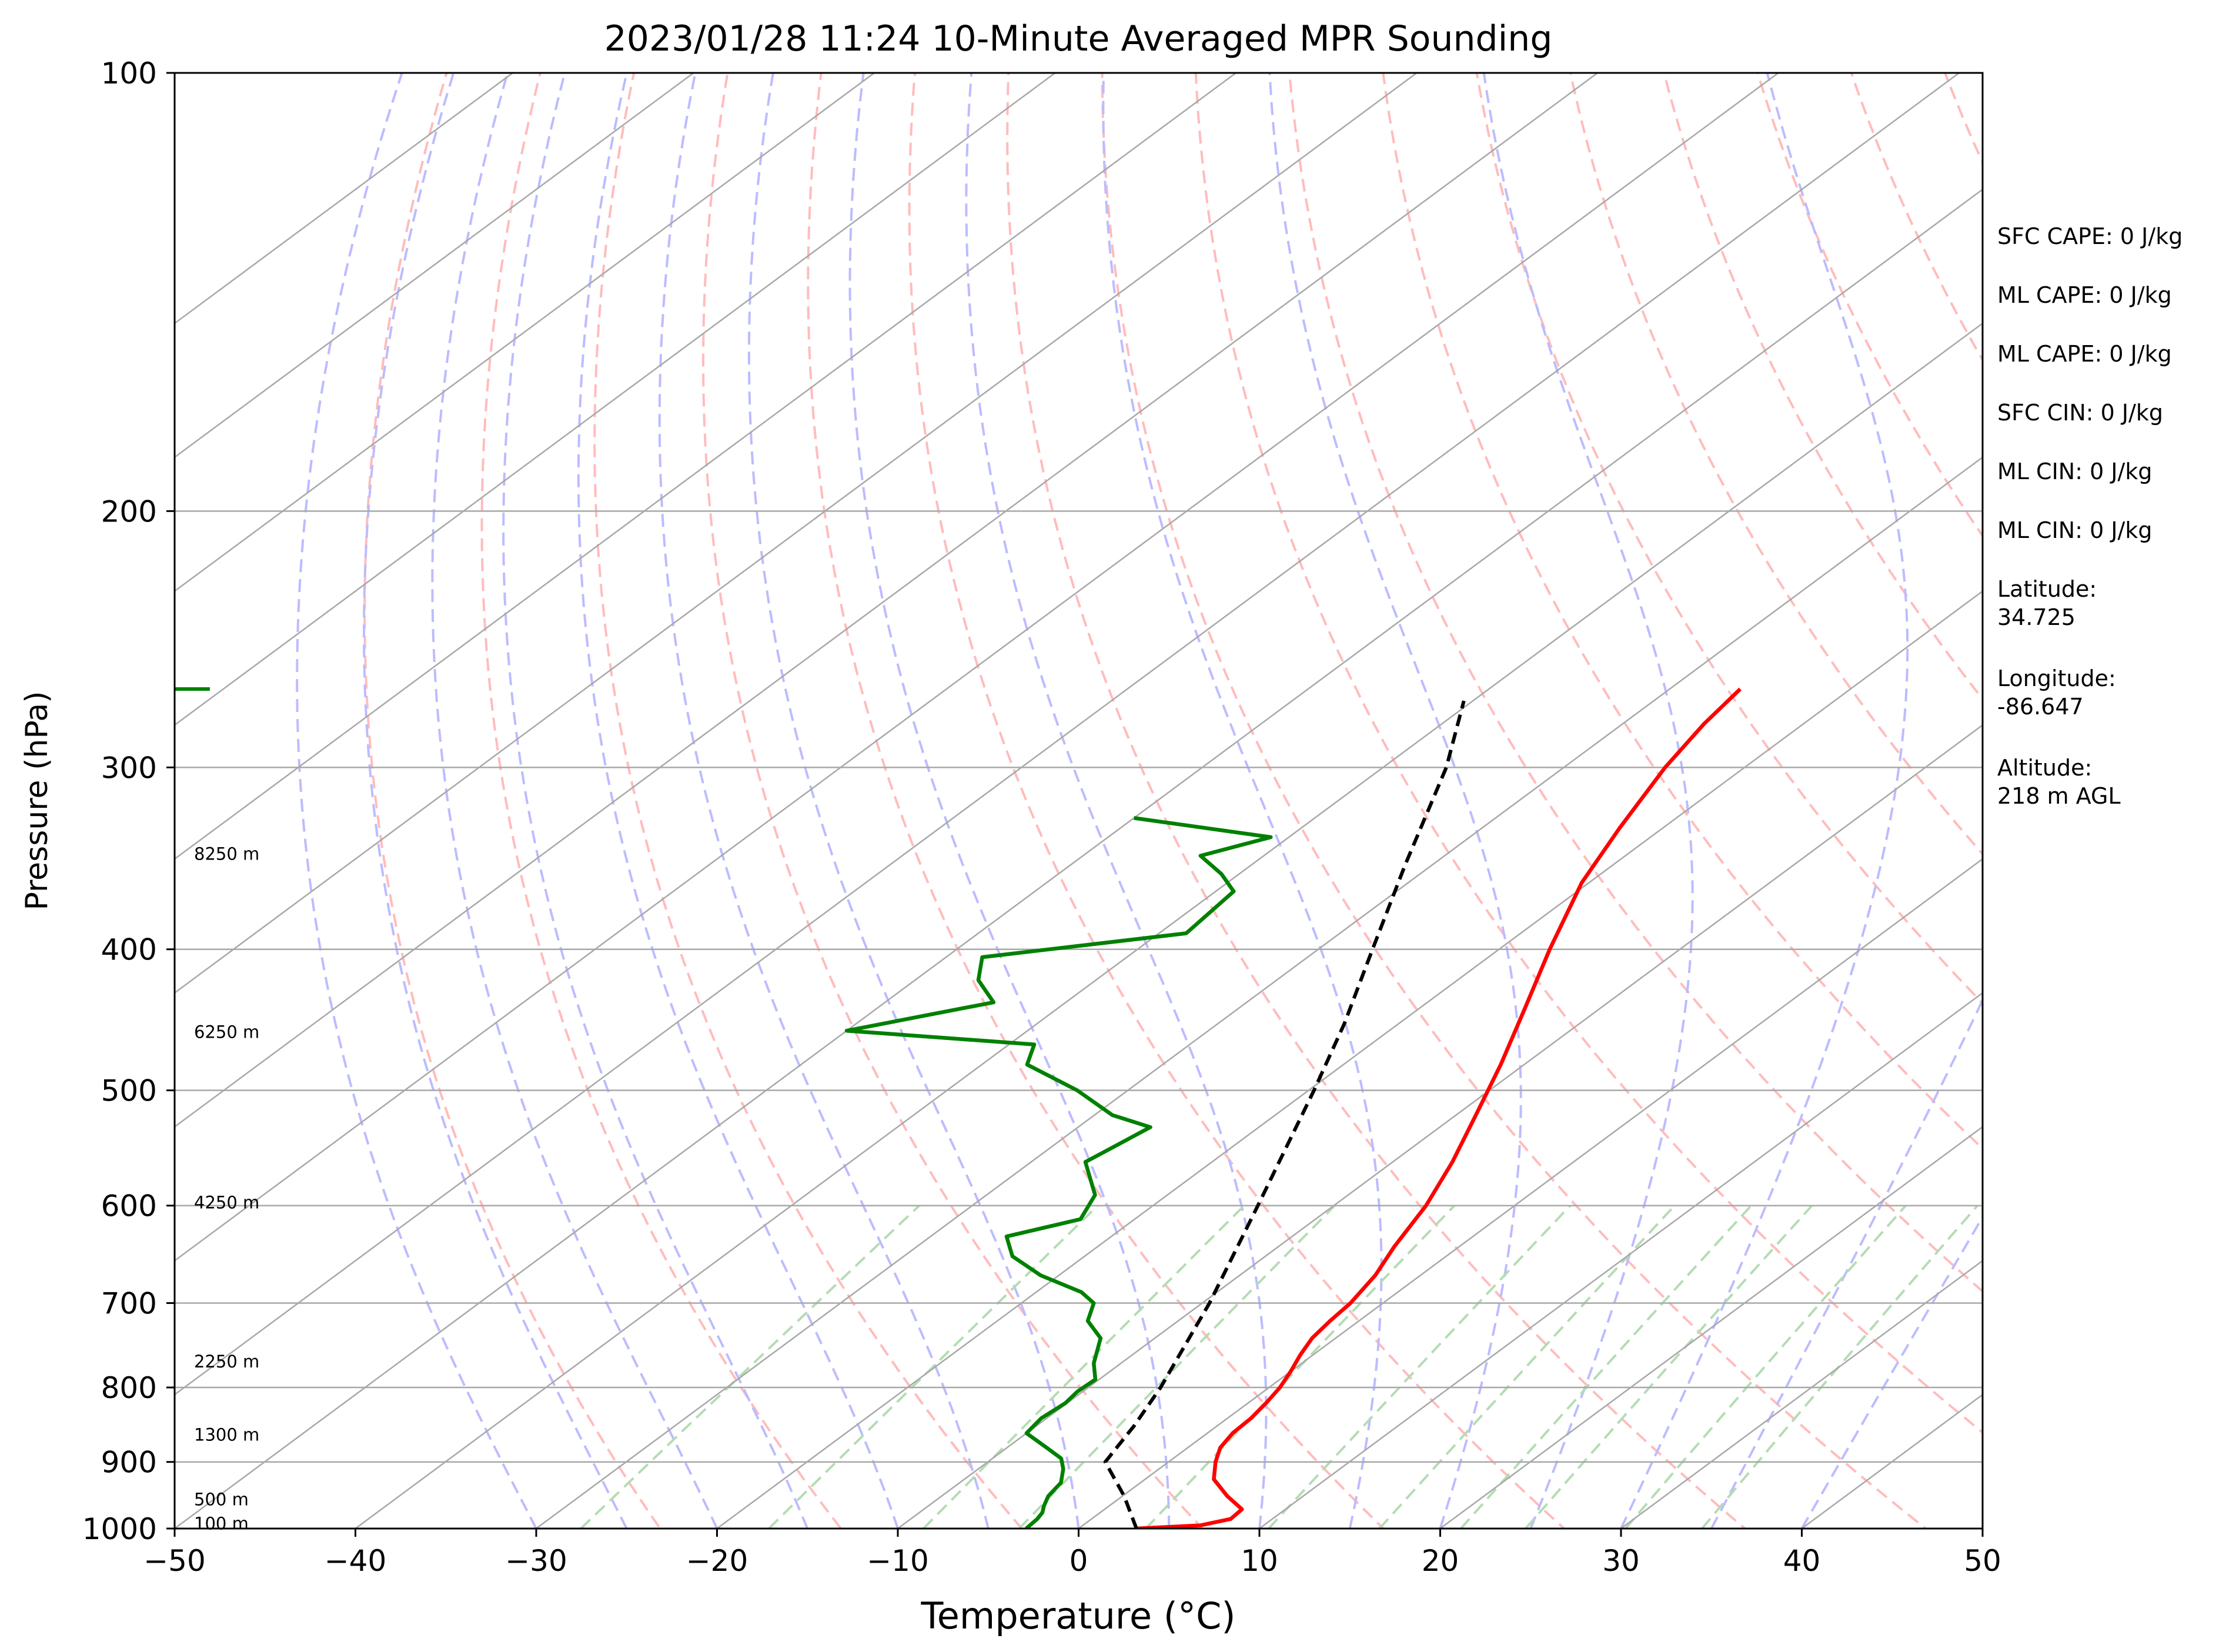 The height and width of the screenshot is (1652, 2226). What do you see at coordinates (2044, 768) in the screenshot?
I see `stat-label: Altitude:` at bounding box center [2044, 768].